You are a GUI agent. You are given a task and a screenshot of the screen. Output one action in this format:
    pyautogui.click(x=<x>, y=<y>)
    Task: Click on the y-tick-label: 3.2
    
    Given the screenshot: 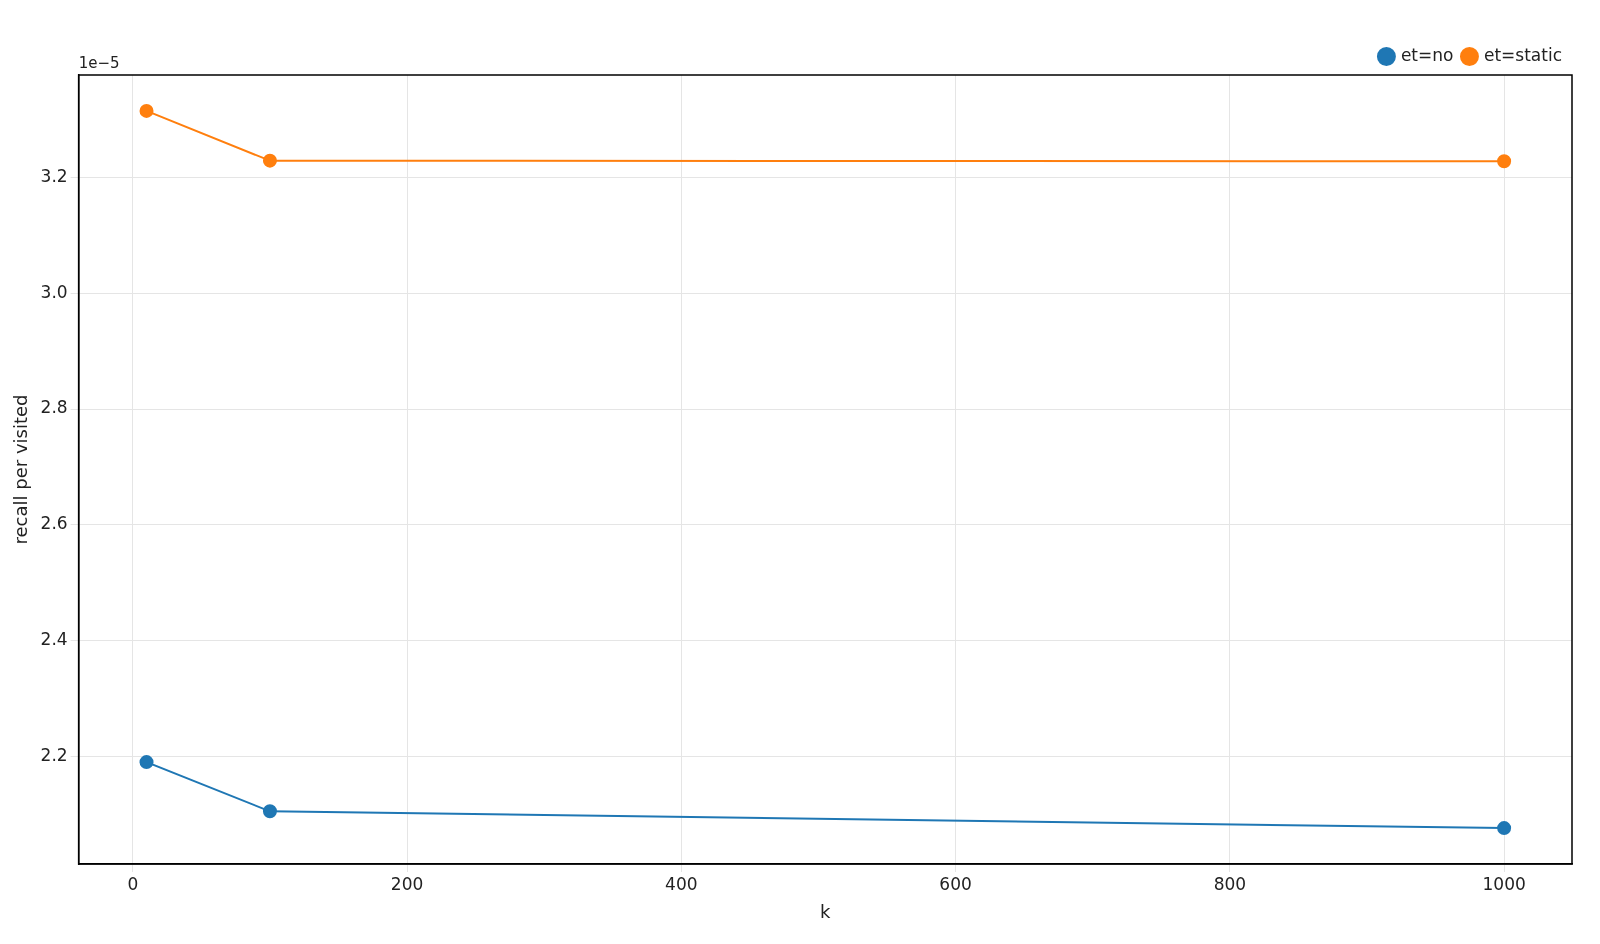 What is the action you would take?
    pyautogui.click(x=54, y=175)
    